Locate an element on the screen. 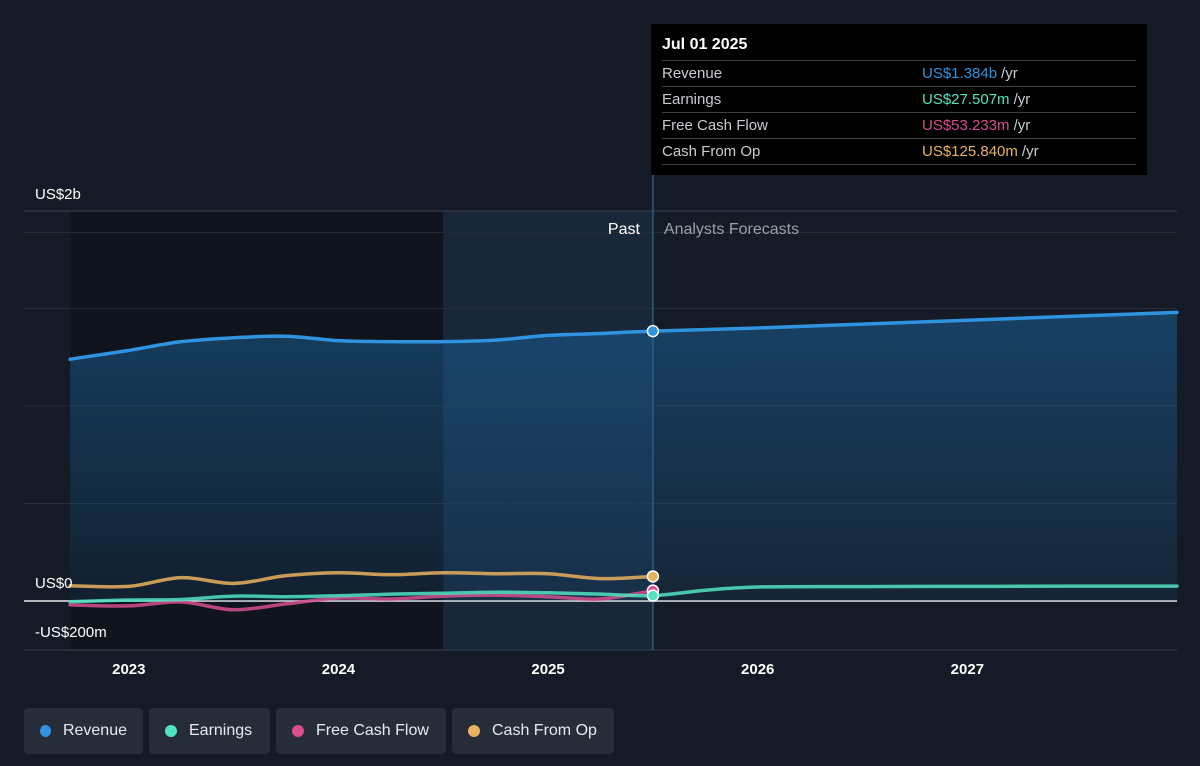 This screenshot has width=1200, height=766. x-tick-label: 2026 is located at coordinates (757, 669).